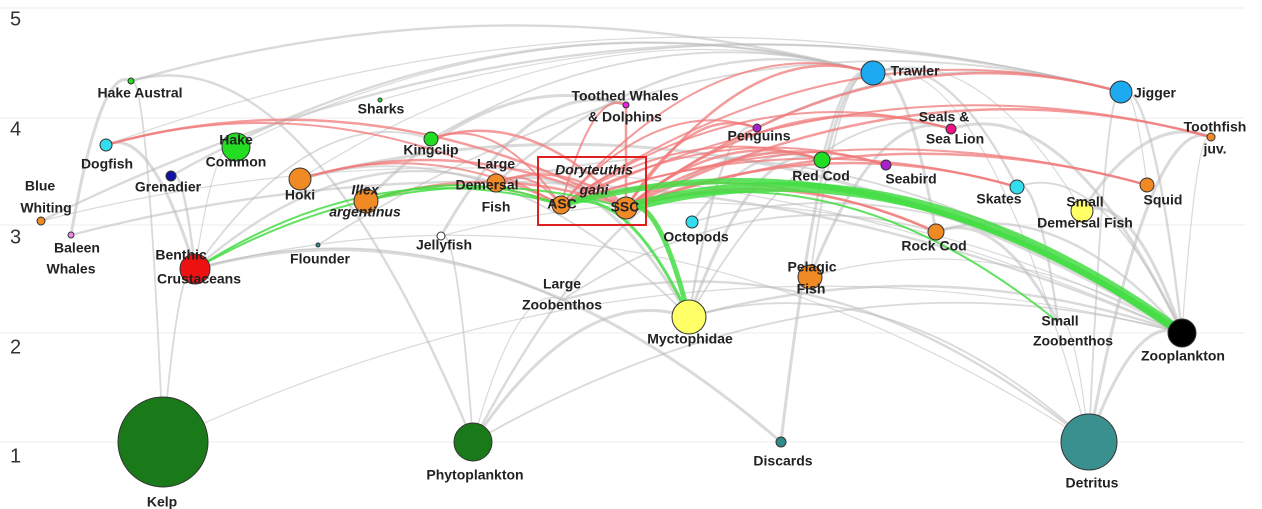  What do you see at coordinates (1092, 483) in the screenshot?
I see `node-label: Detritus` at bounding box center [1092, 483].